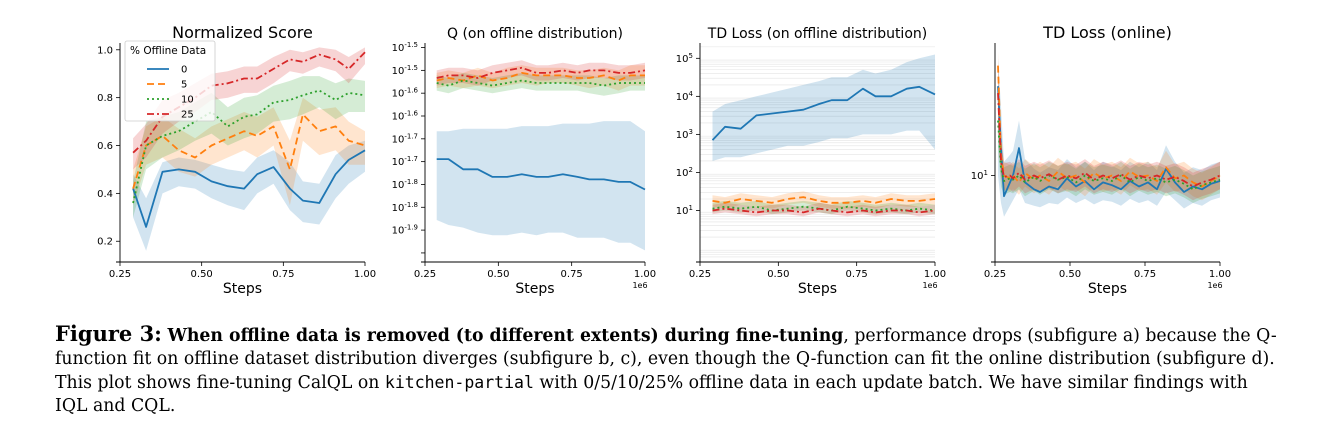  What do you see at coordinates (535, 34) in the screenshot?
I see `chart-title: Q (on offline distribution)` at bounding box center [535, 34].